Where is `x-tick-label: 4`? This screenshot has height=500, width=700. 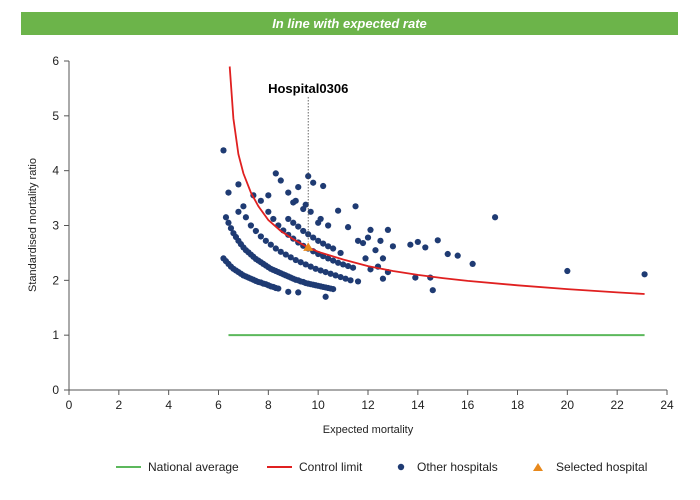 x-tick-label: 4 is located at coordinates (168, 405).